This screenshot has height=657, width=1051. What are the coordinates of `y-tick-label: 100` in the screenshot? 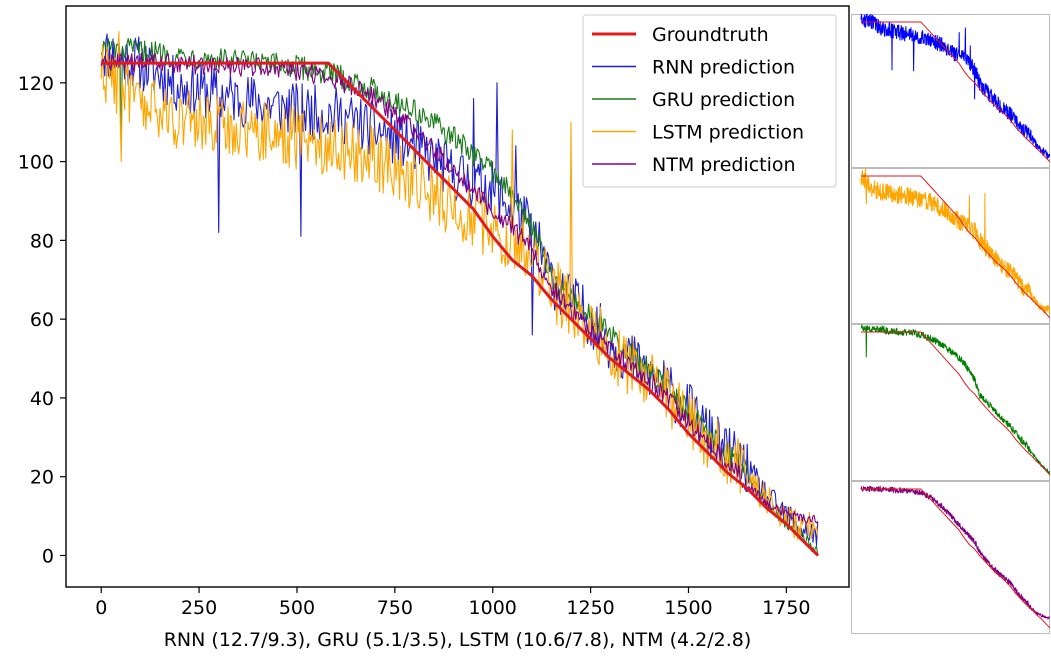 It's located at (36, 163).